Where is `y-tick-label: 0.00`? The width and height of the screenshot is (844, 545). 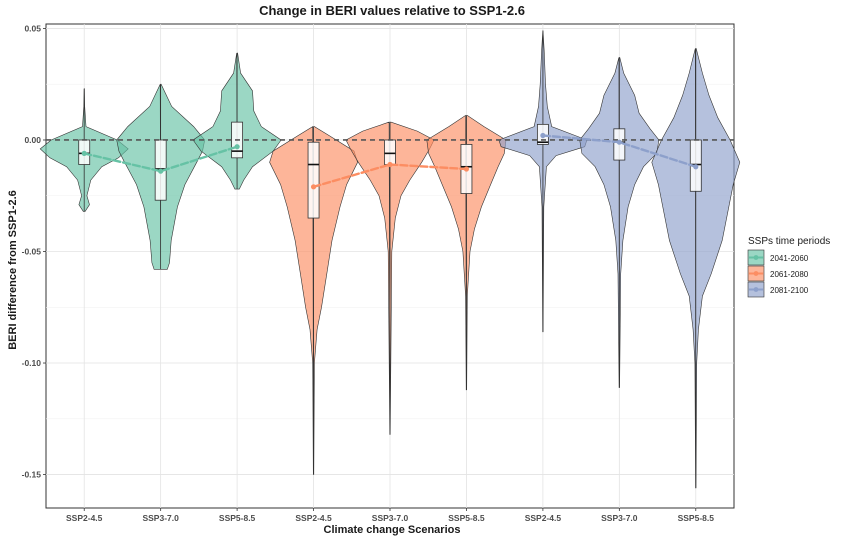
y-tick-label: 0.00 is located at coordinates (32, 140).